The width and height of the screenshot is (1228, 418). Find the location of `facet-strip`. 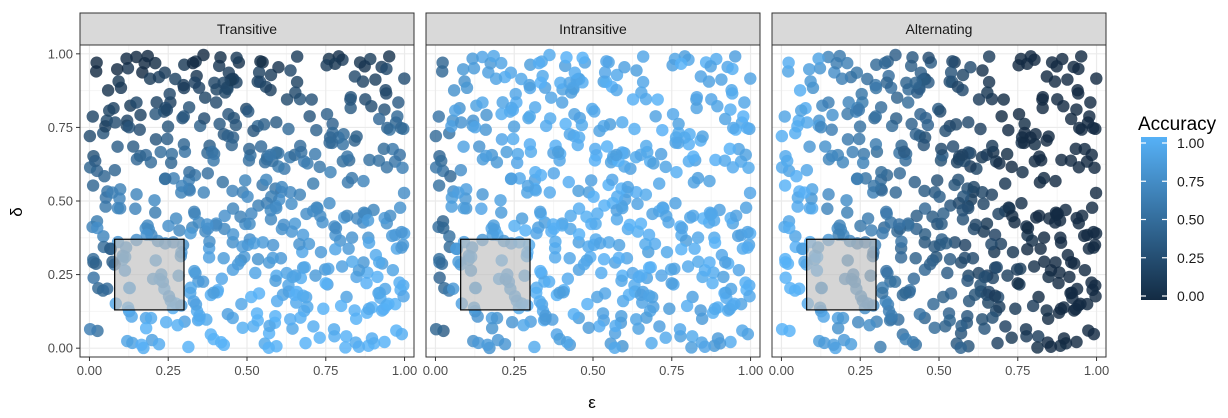

facet-strip is located at coordinates (247, 29).